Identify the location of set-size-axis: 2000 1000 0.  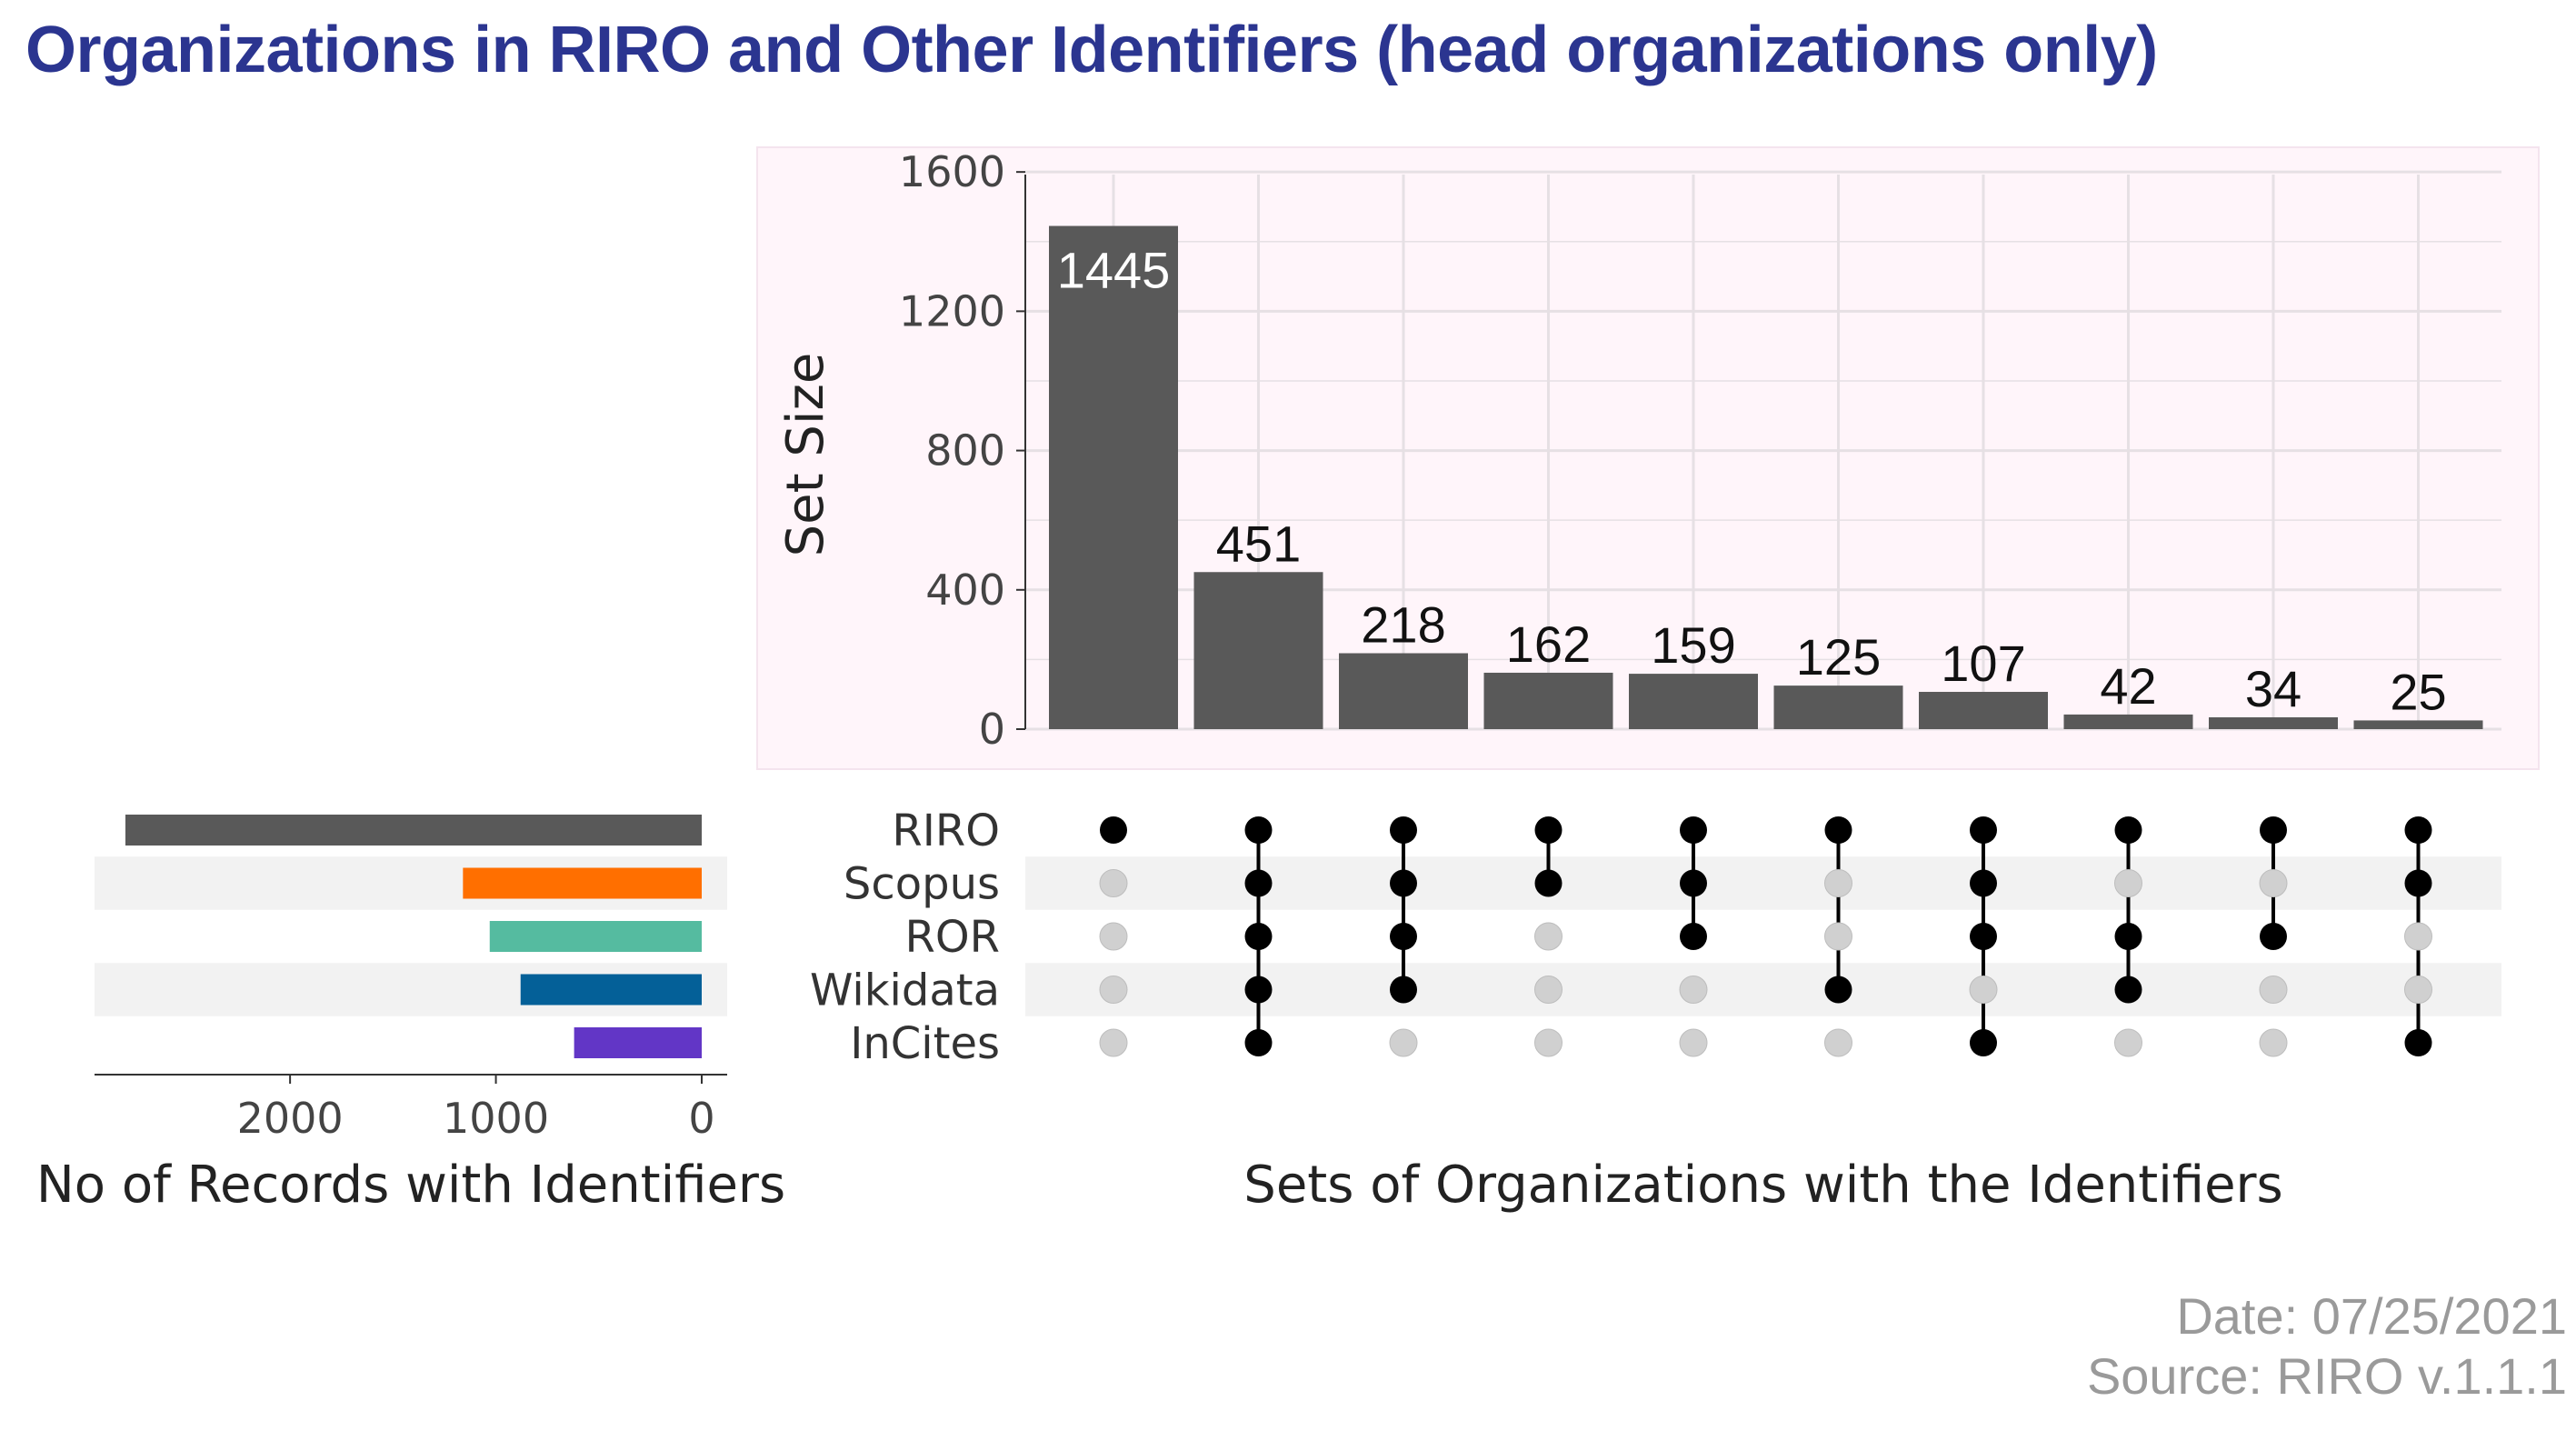
(411, 1108).